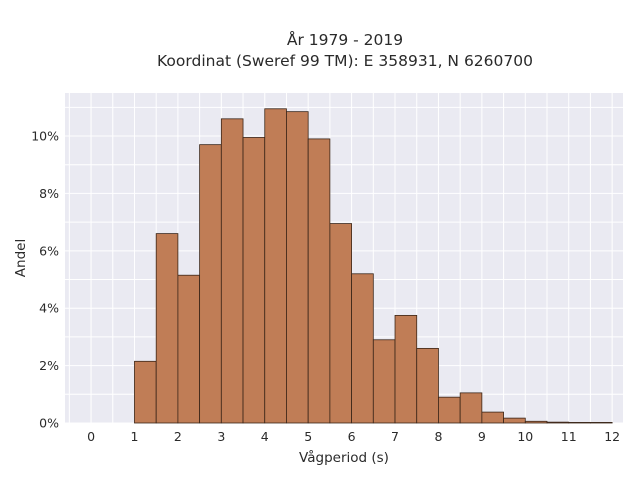 The width and height of the screenshot is (640, 484). I want to click on y-tick-label: 4%, so click(49, 308).